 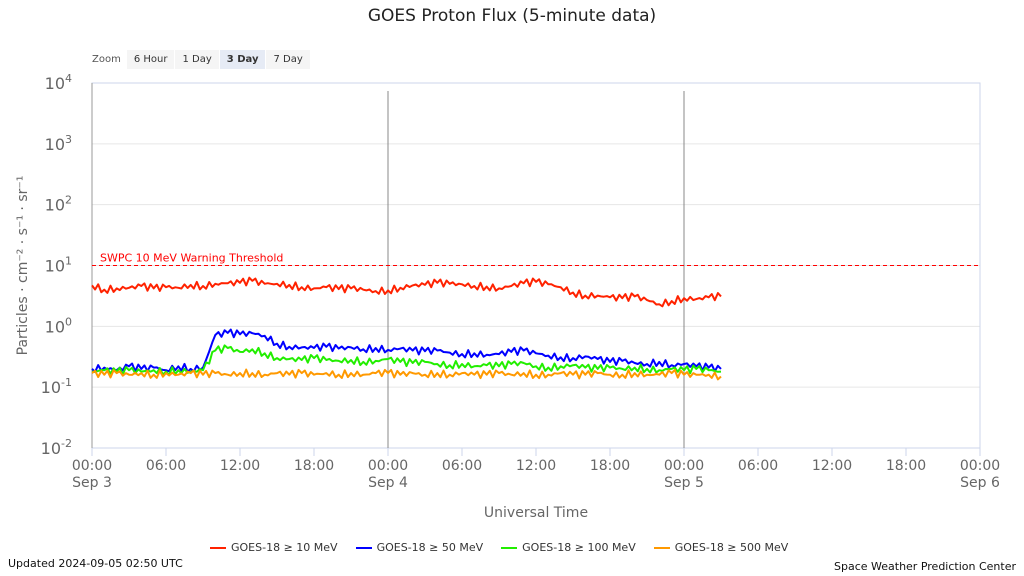 I want to click on legend-item: GOES-18 ≥ 100 MeV, so click(x=568, y=547).